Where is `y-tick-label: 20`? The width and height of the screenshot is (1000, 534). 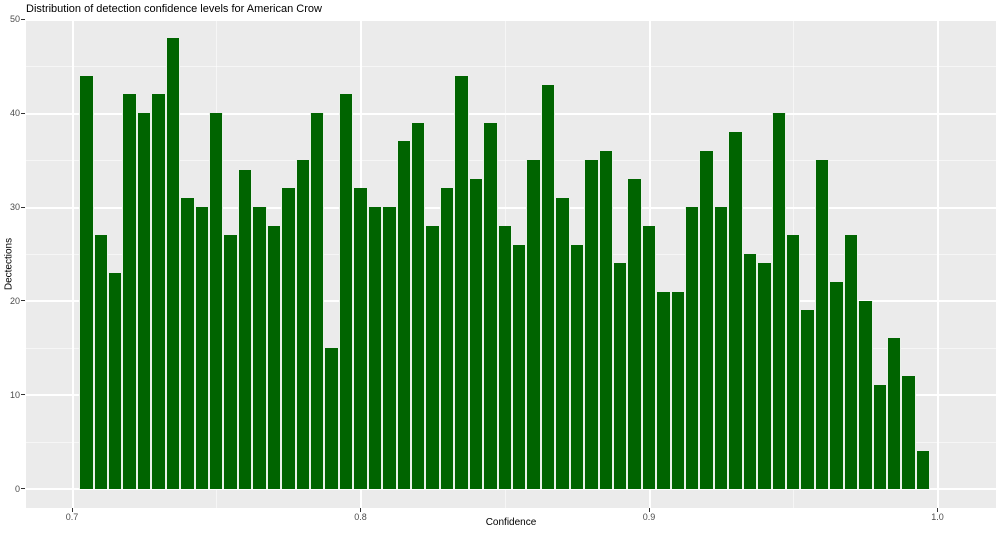 y-tick-label: 20 is located at coordinates (14, 300).